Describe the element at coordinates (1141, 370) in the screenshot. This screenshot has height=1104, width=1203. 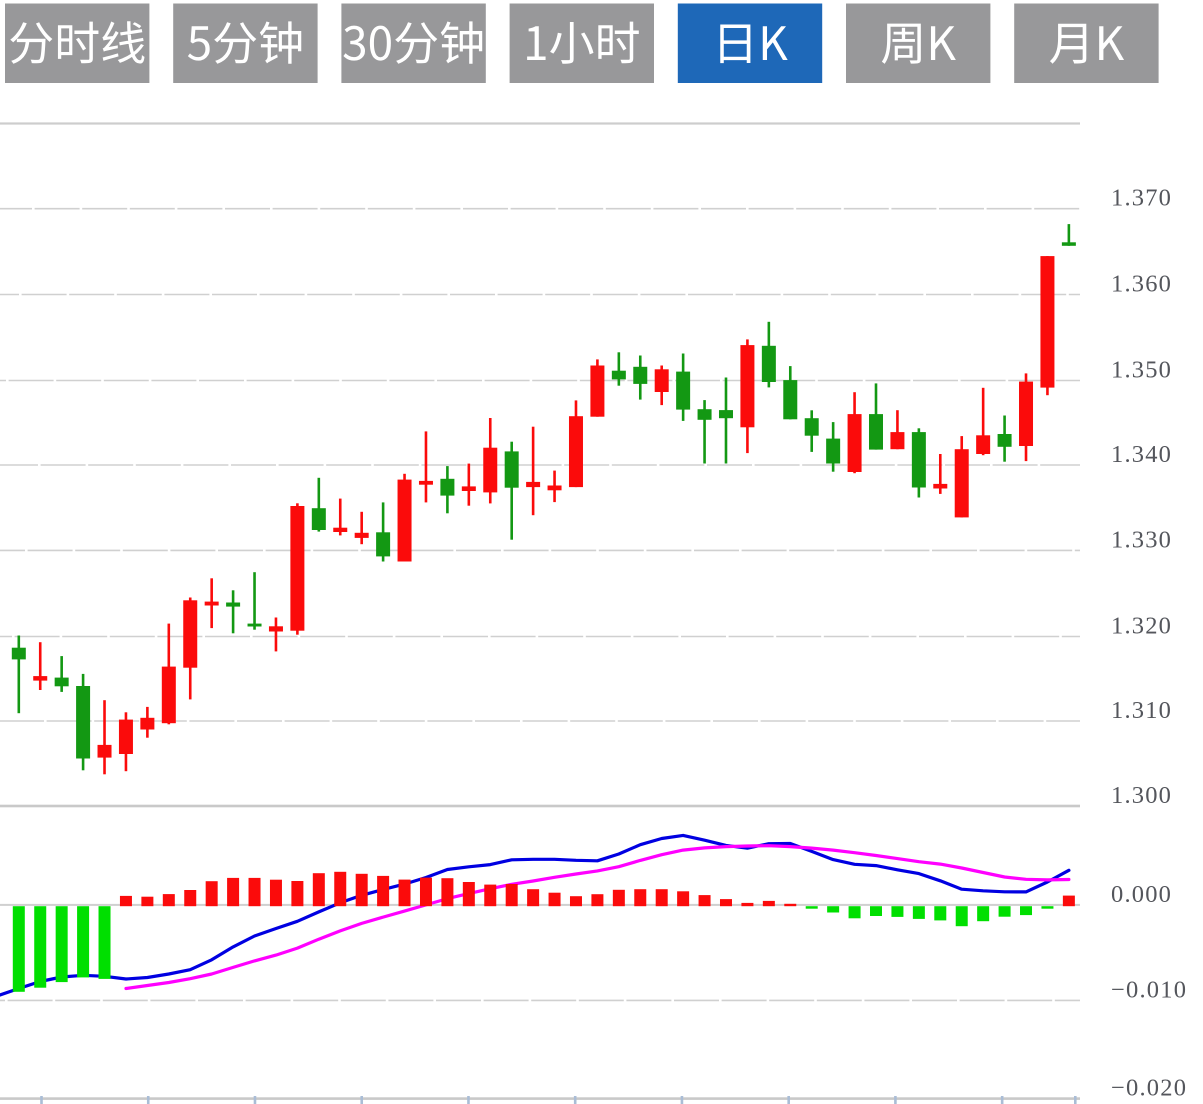
I see `svg-text: 1.350` at that location.